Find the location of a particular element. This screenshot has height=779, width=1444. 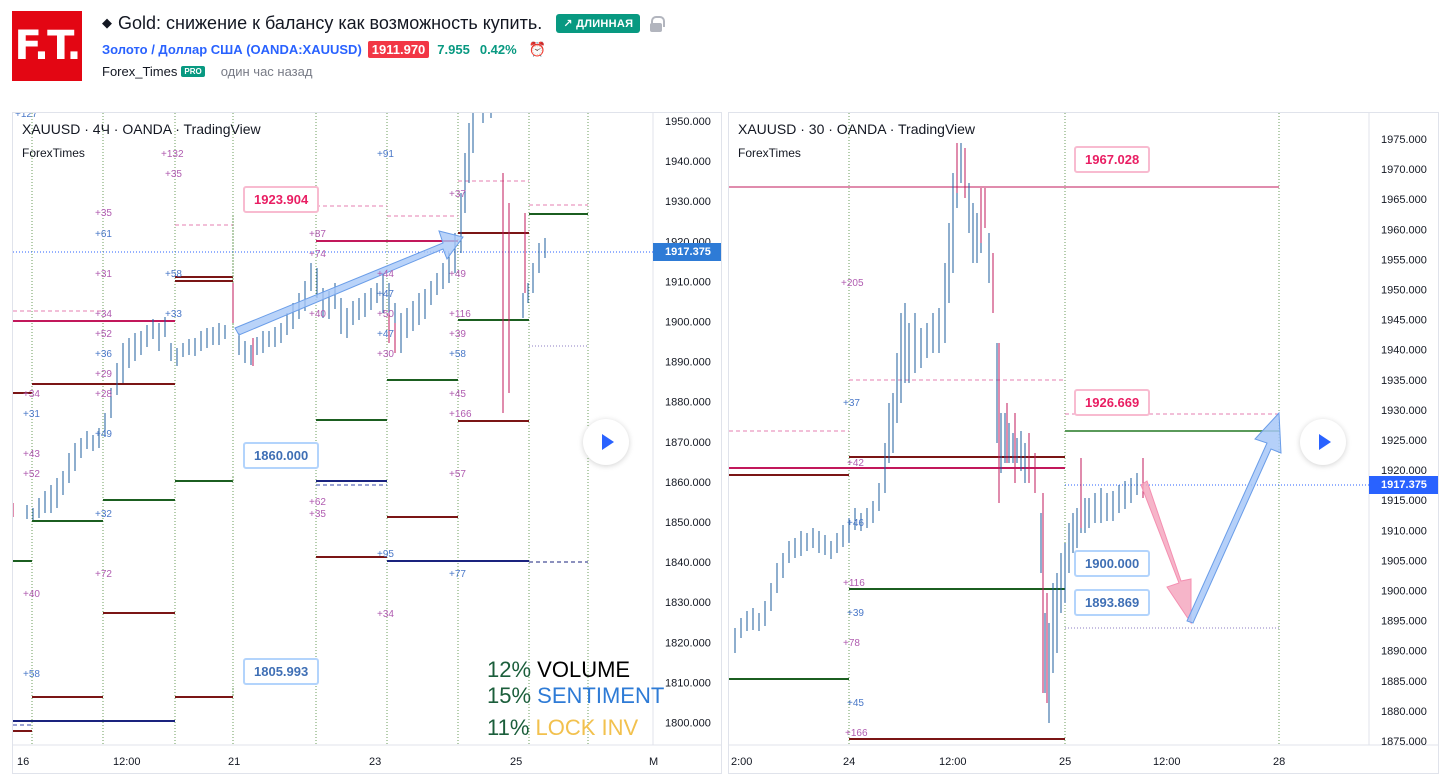

x-tick-label: 28 is located at coordinates (1279, 762).